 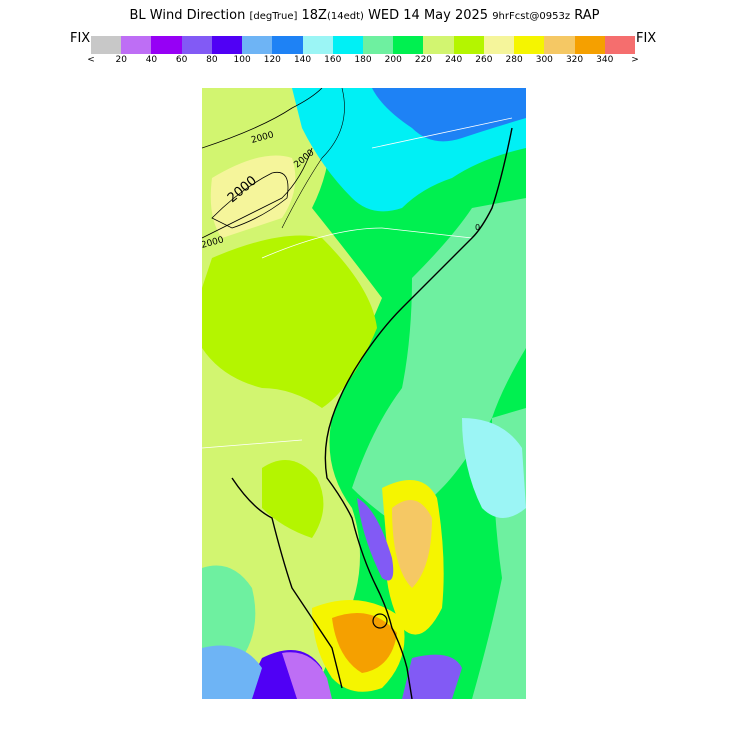 What do you see at coordinates (121, 60) in the screenshot?
I see `tick-label: 20` at bounding box center [121, 60].